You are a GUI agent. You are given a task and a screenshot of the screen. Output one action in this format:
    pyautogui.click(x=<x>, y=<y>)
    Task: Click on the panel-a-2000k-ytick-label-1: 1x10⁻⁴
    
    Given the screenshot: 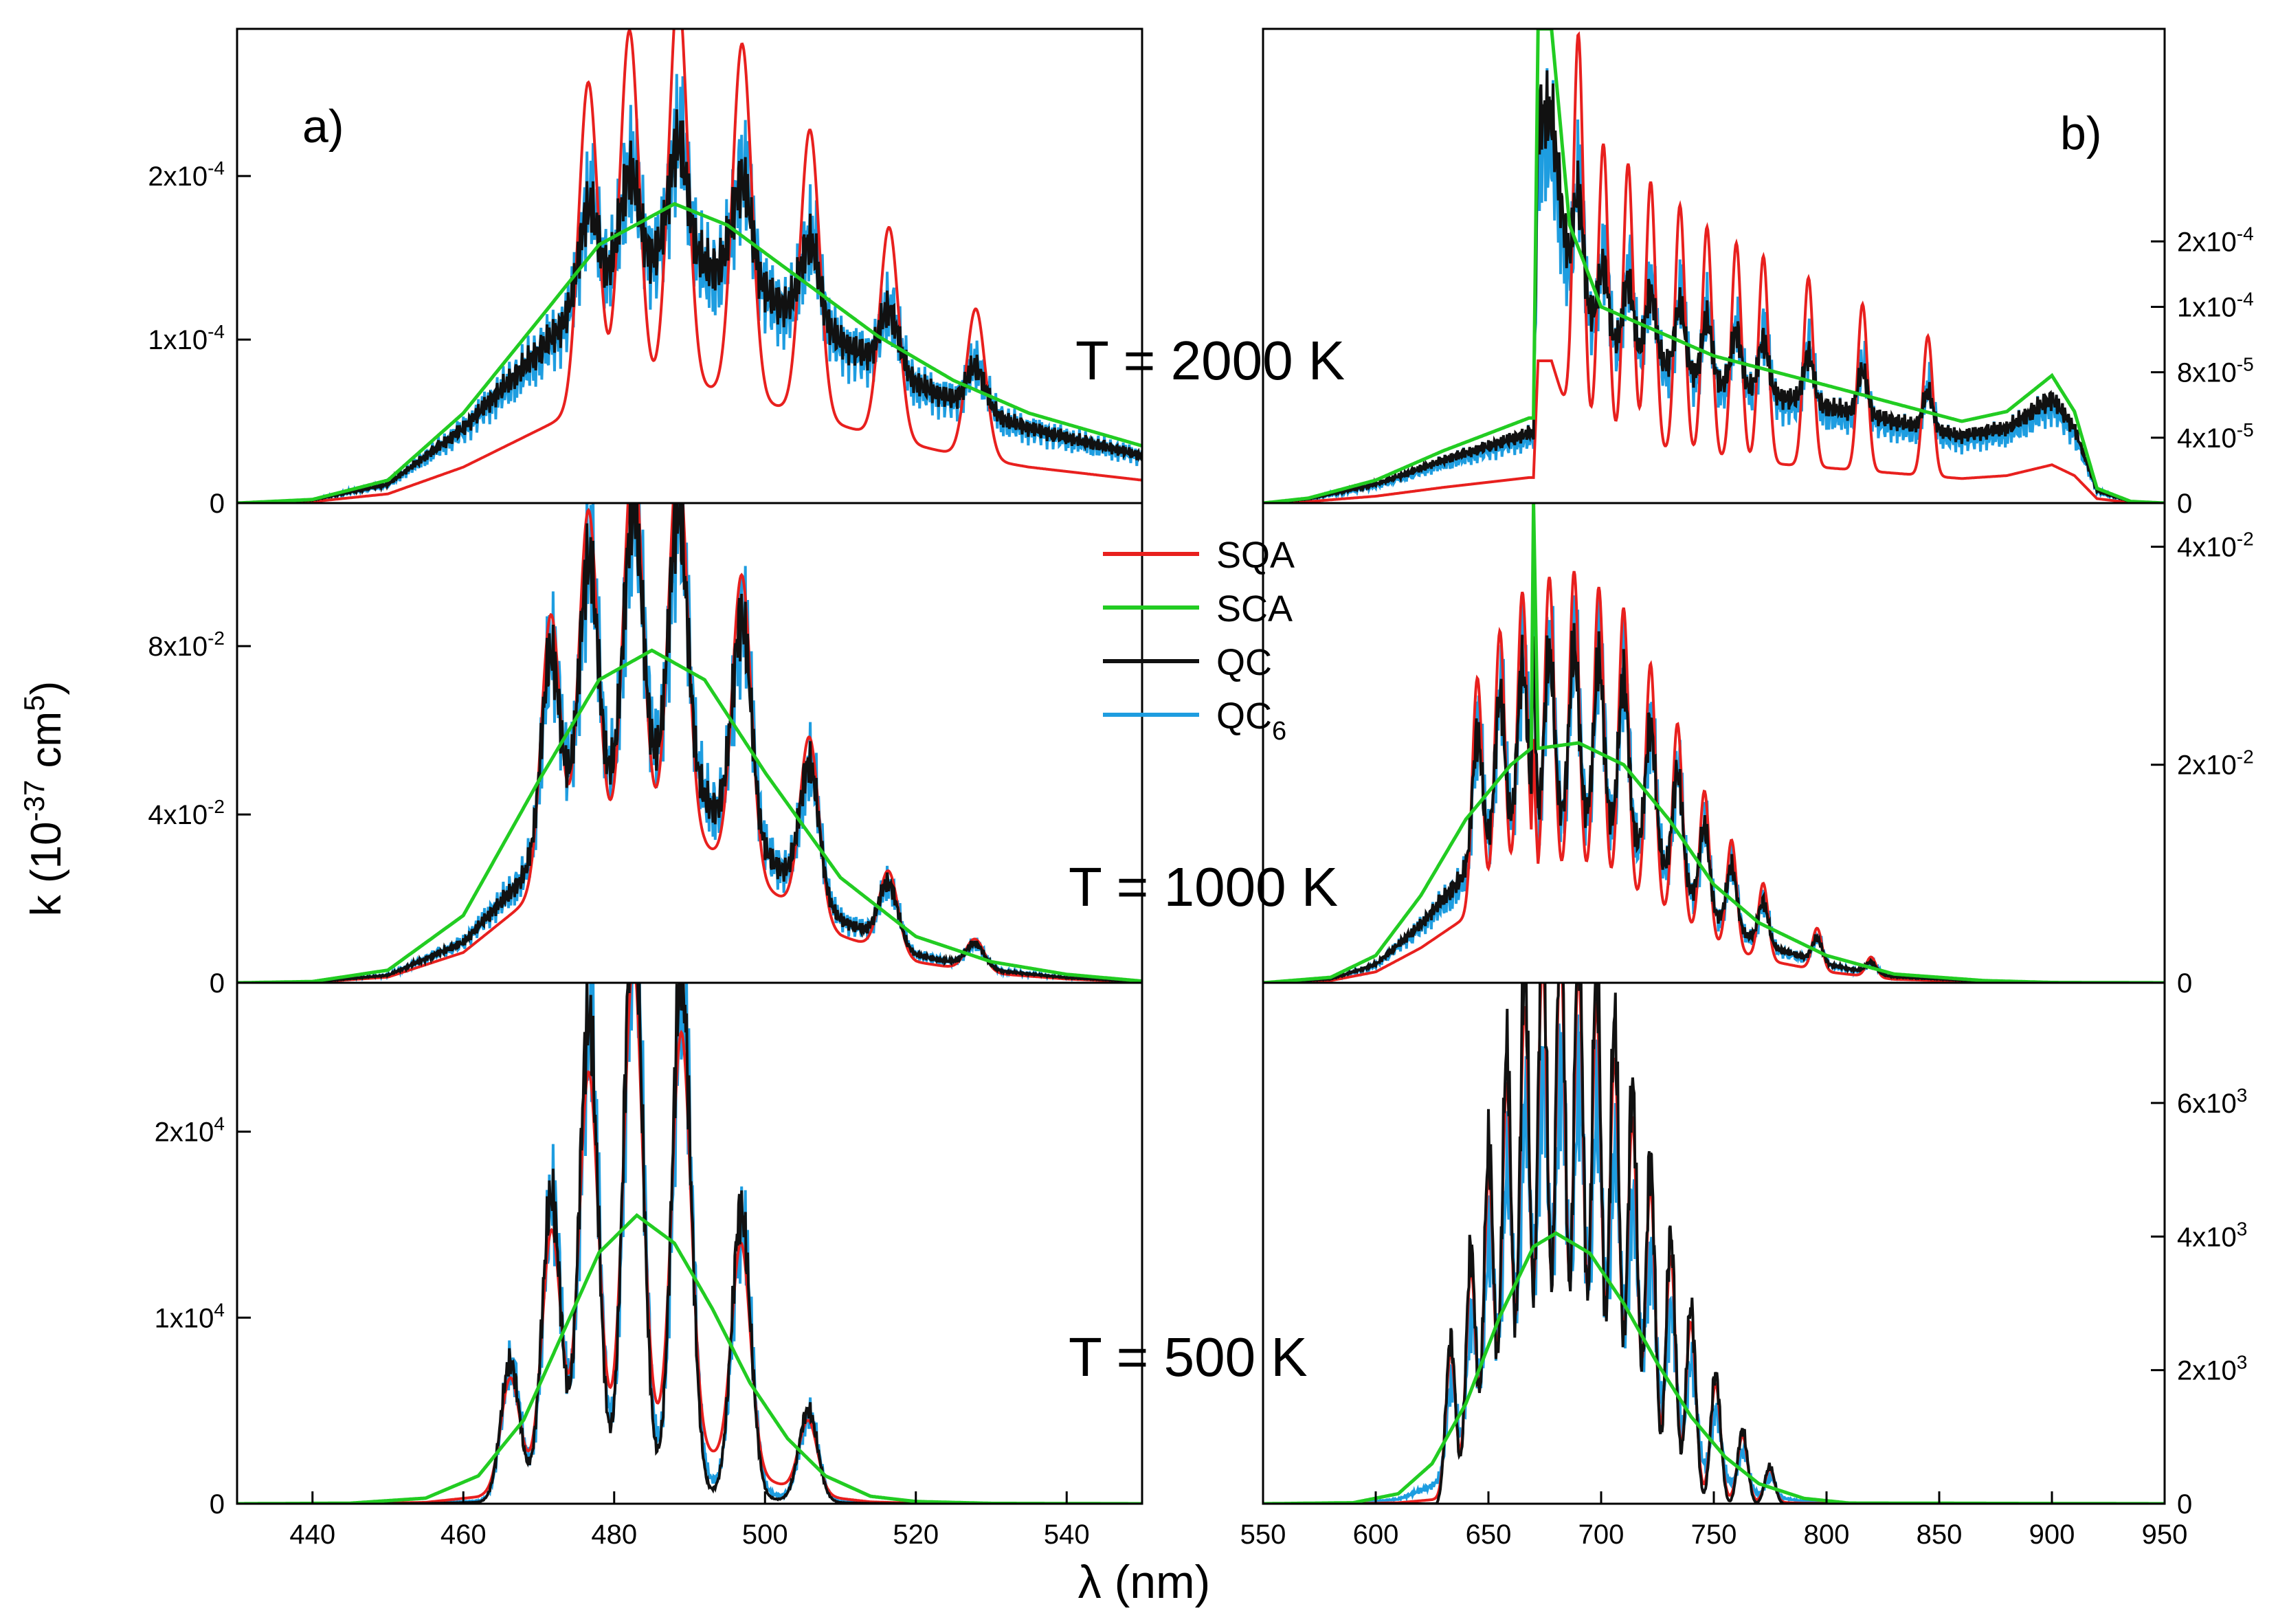 What is the action you would take?
    pyautogui.click(x=186, y=338)
    